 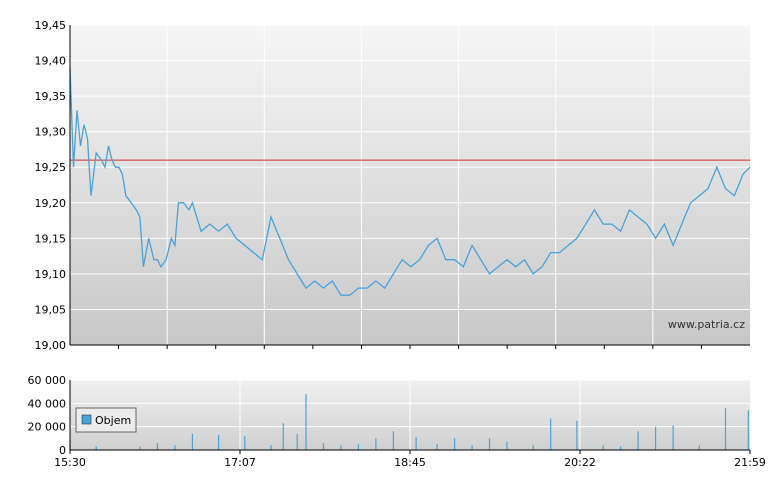 I want to click on volume-gridlines, so click(x=410, y=414).